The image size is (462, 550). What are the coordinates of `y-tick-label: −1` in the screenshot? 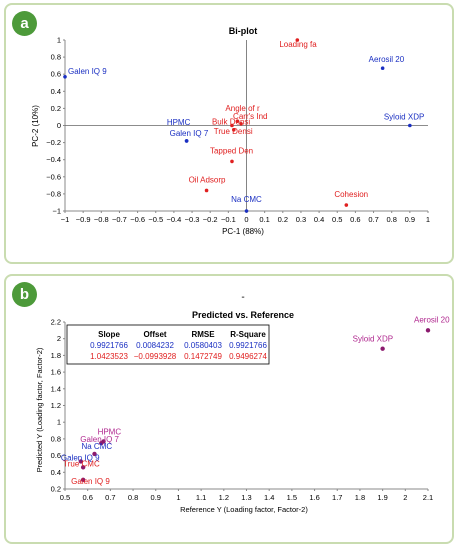 It's located at (56, 211).